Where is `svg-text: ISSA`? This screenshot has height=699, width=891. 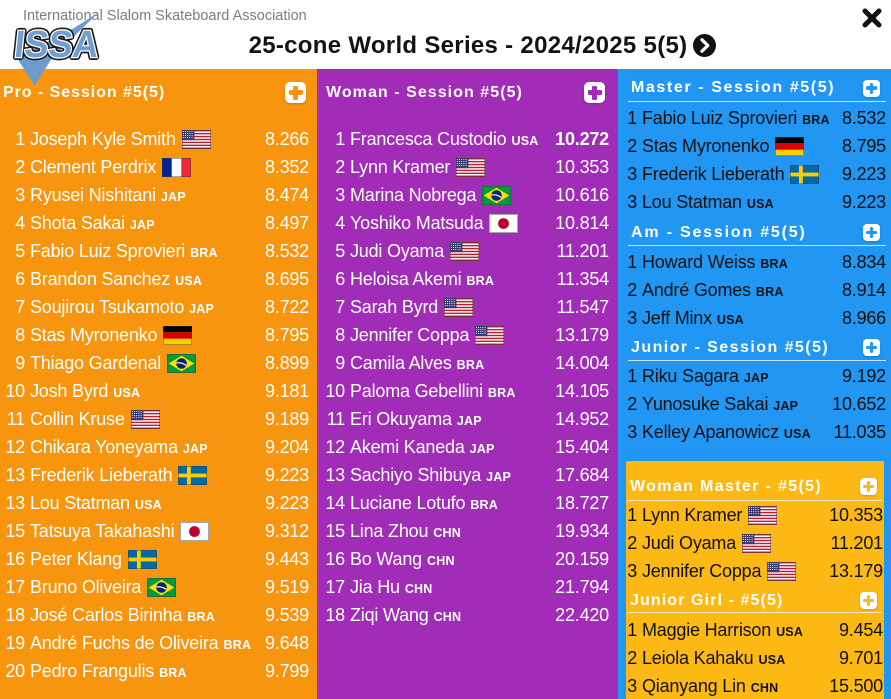
svg-text: ISSA is located at coordinates (56, 45).